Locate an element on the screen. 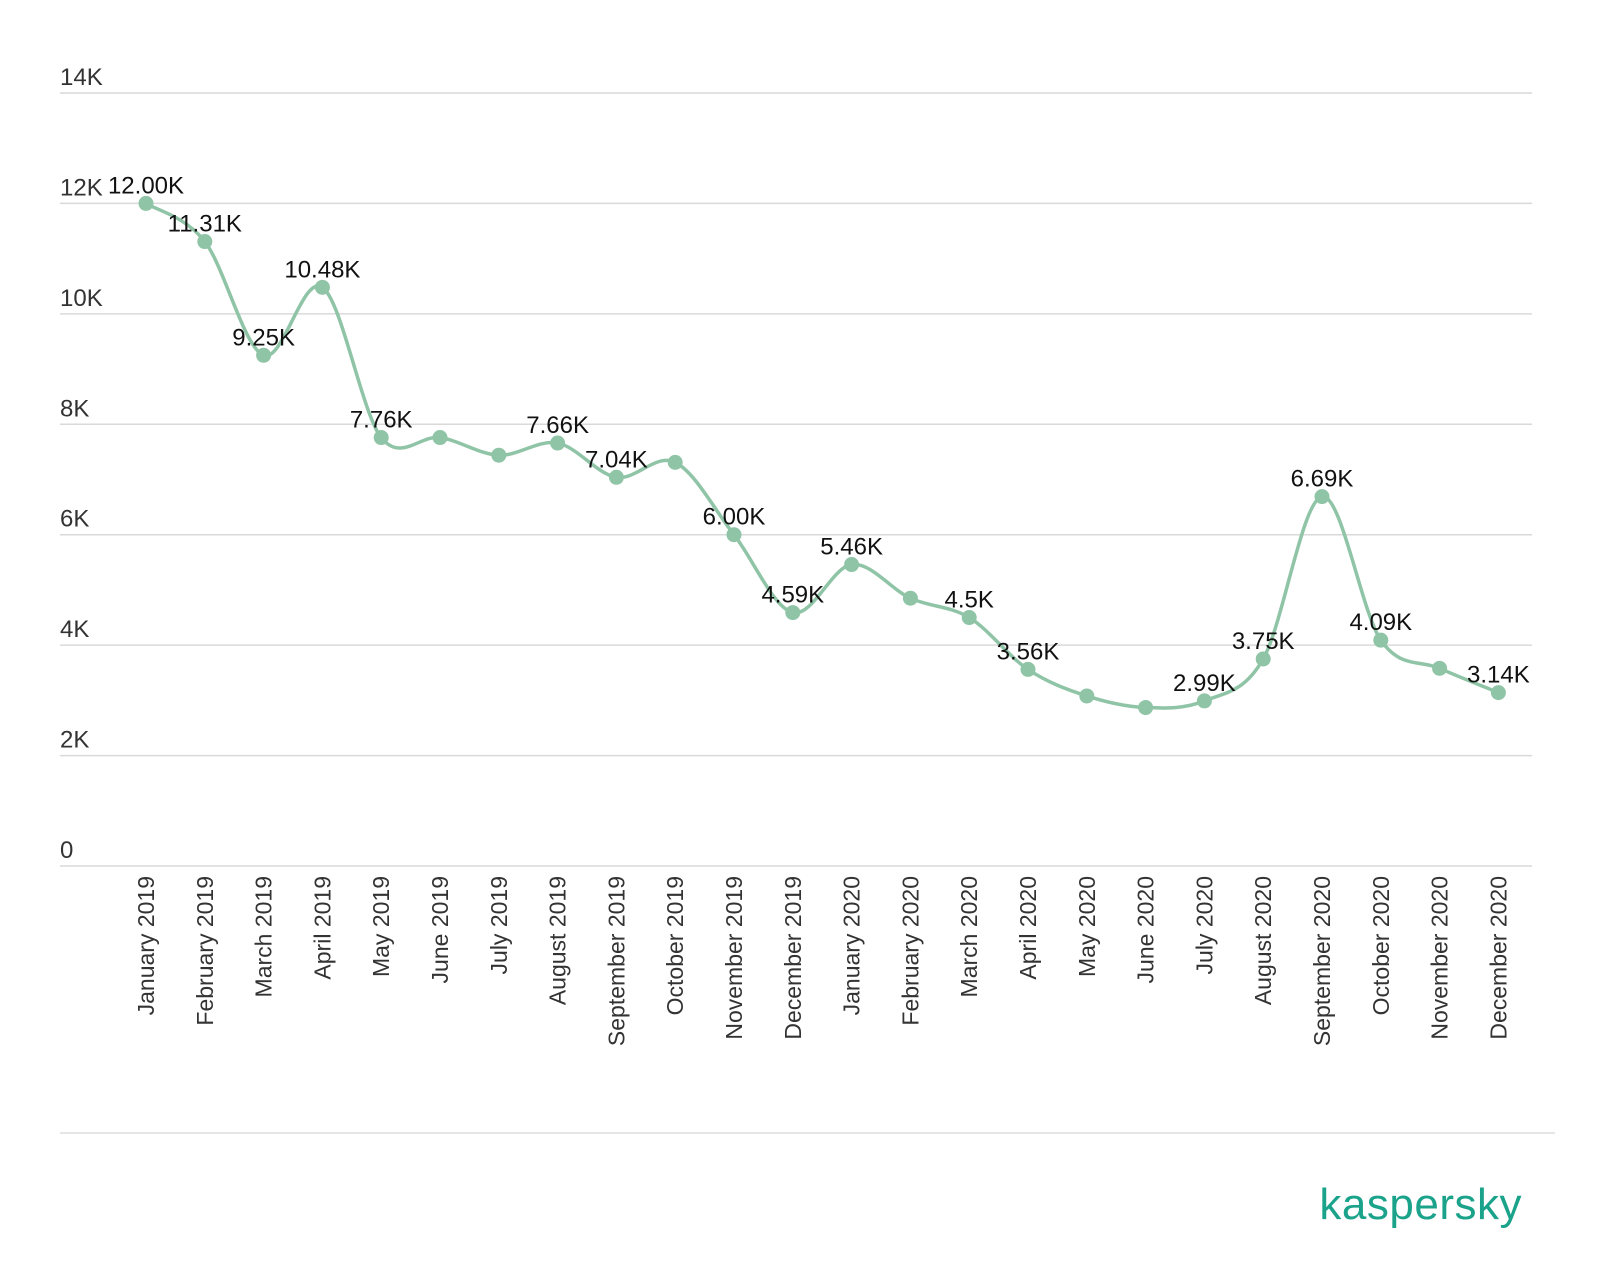  data-label: 3.56K is located at coordinates (1028, 651).